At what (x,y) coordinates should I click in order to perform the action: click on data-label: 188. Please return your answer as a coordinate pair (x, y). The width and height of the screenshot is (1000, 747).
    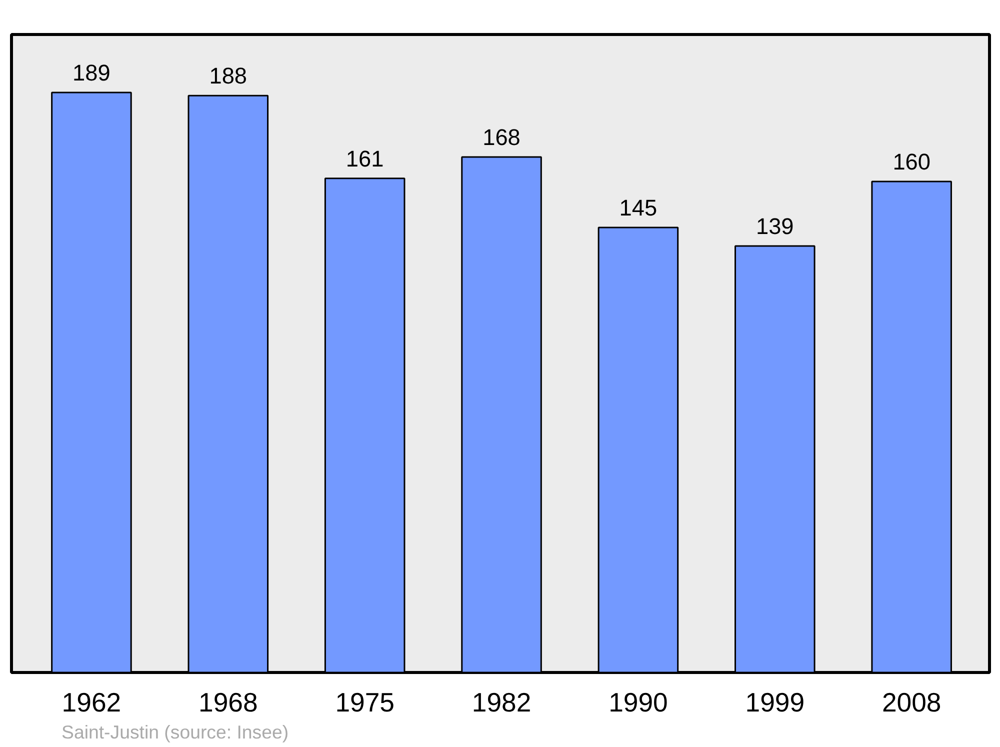
    Looking at the image, I should click on (228, 75).